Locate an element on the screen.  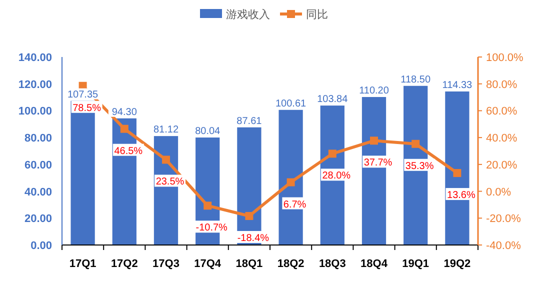
data-label: 103.84 is located at coordinates (332, 100).